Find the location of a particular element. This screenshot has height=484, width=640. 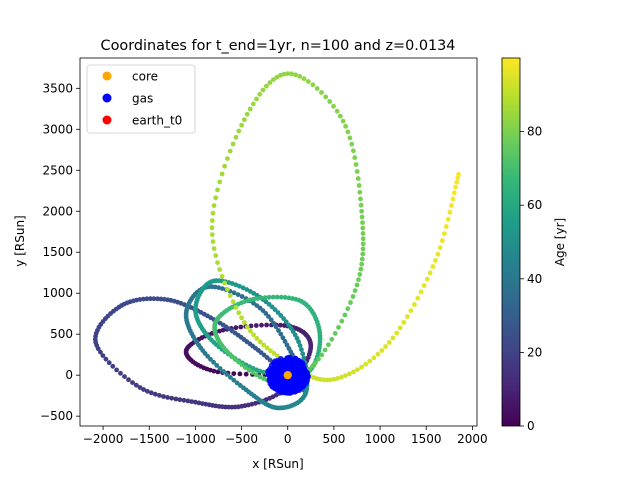

x-tick-label: −500 is located at coordinates (241, 439).